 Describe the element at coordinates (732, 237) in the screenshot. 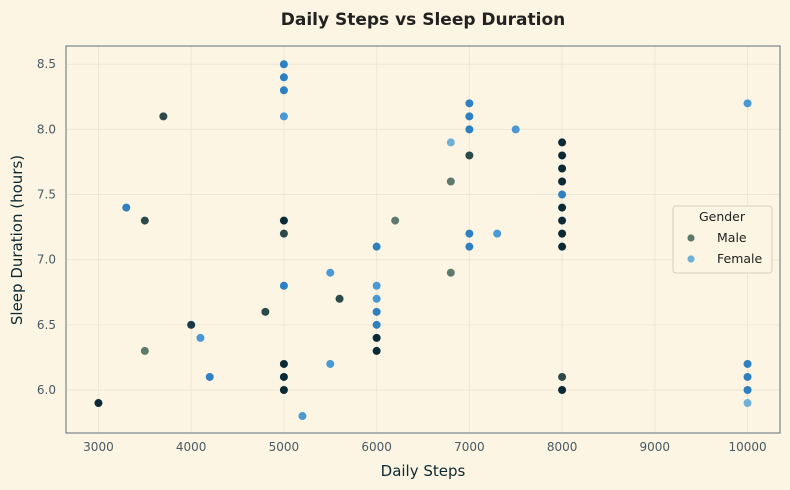

I see `legend-label-male: Male` at that location.